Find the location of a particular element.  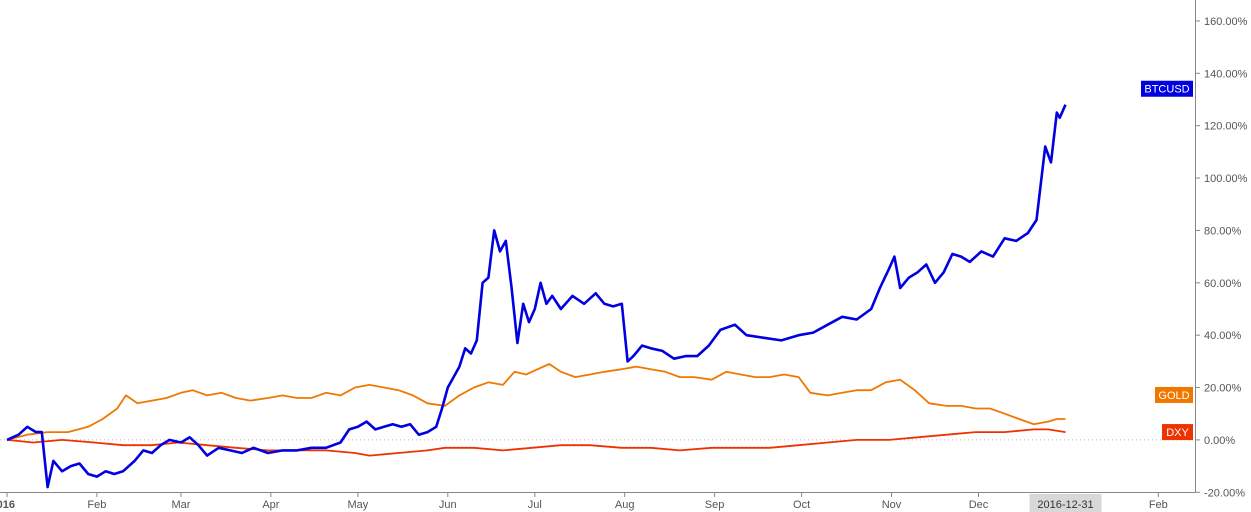

series-tag-label: DXY is located at coordinates (1177, 433).